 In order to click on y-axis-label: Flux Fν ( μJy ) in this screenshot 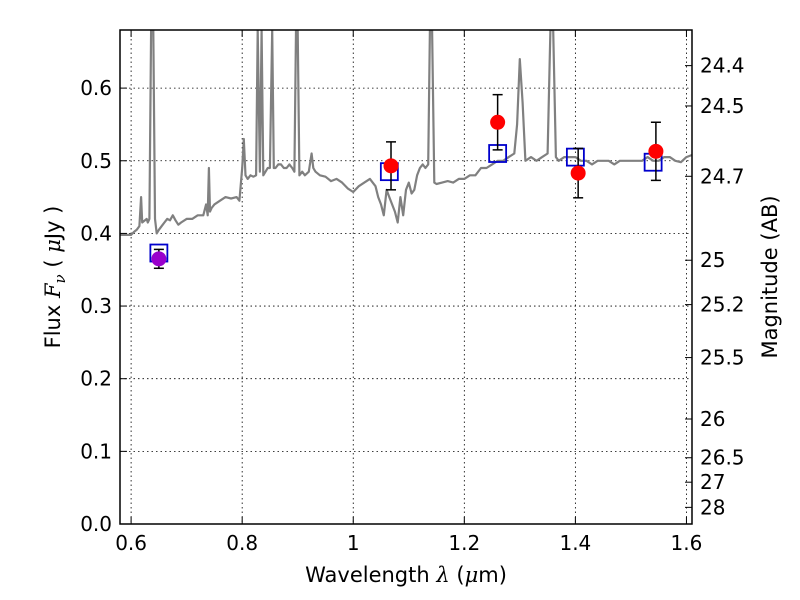, I will do `click(55, 277)`.